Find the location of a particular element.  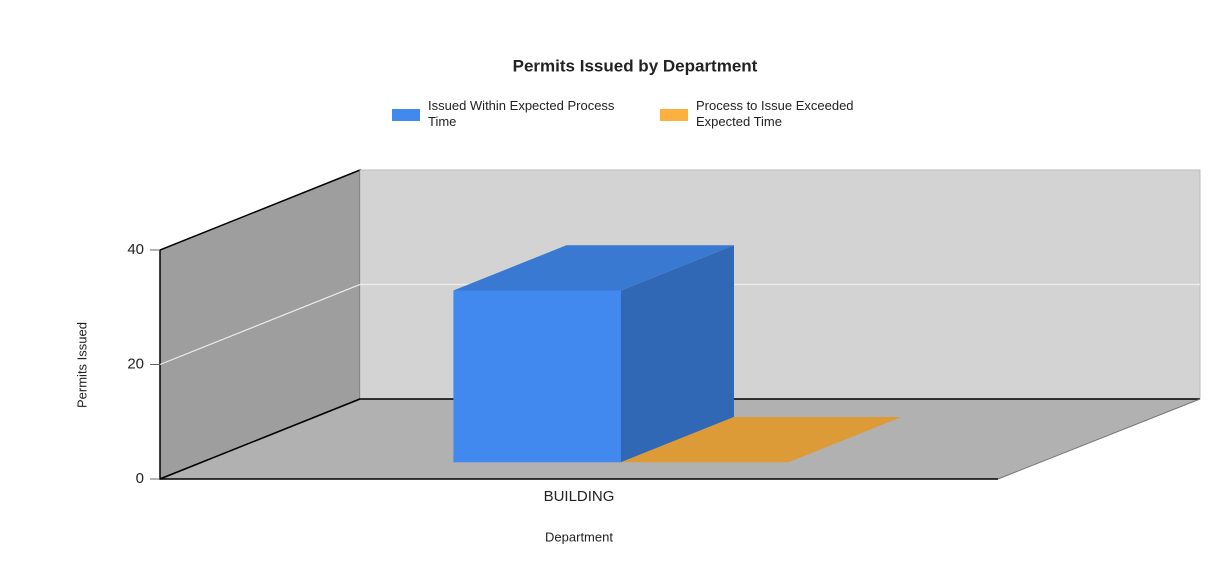

y-tick-label: 0 is located at coordinates (140, 478).